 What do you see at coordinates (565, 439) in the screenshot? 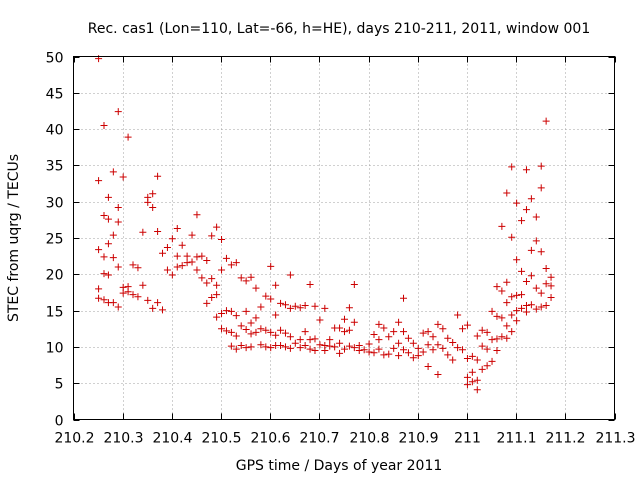
I see `x-tick-label: 211.2` at bounding box center [565, 439].